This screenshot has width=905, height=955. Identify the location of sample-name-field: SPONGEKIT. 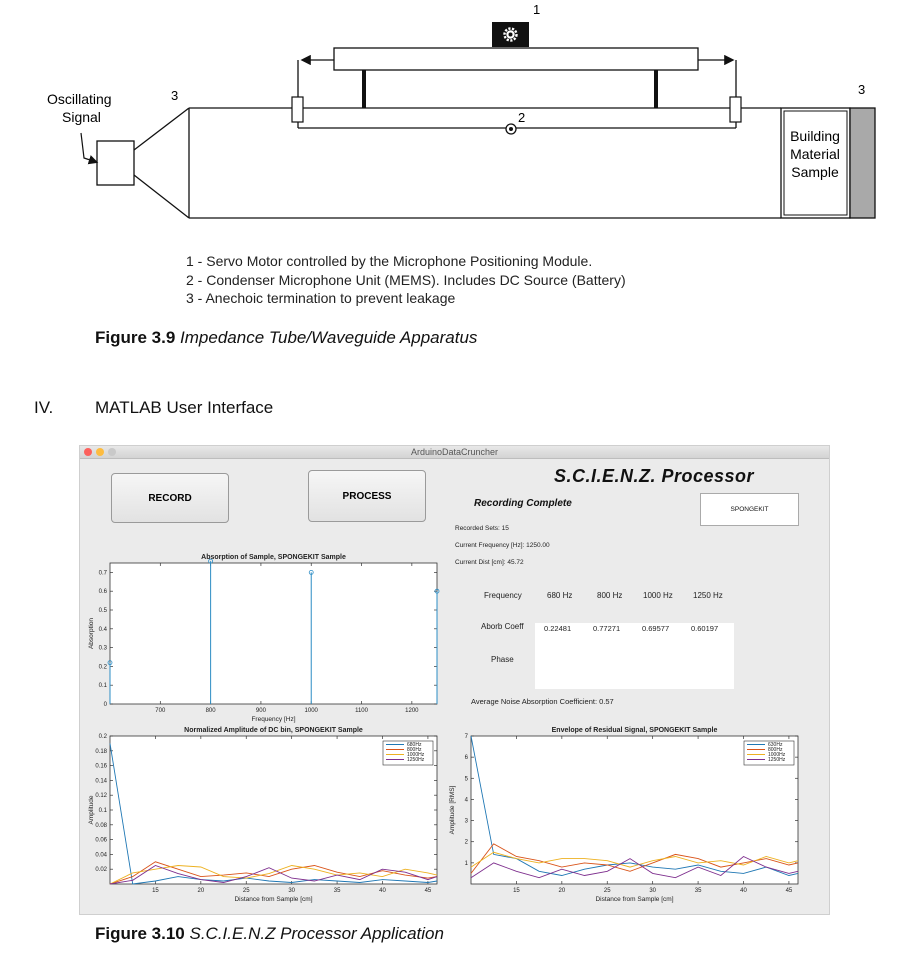
(749, 509).